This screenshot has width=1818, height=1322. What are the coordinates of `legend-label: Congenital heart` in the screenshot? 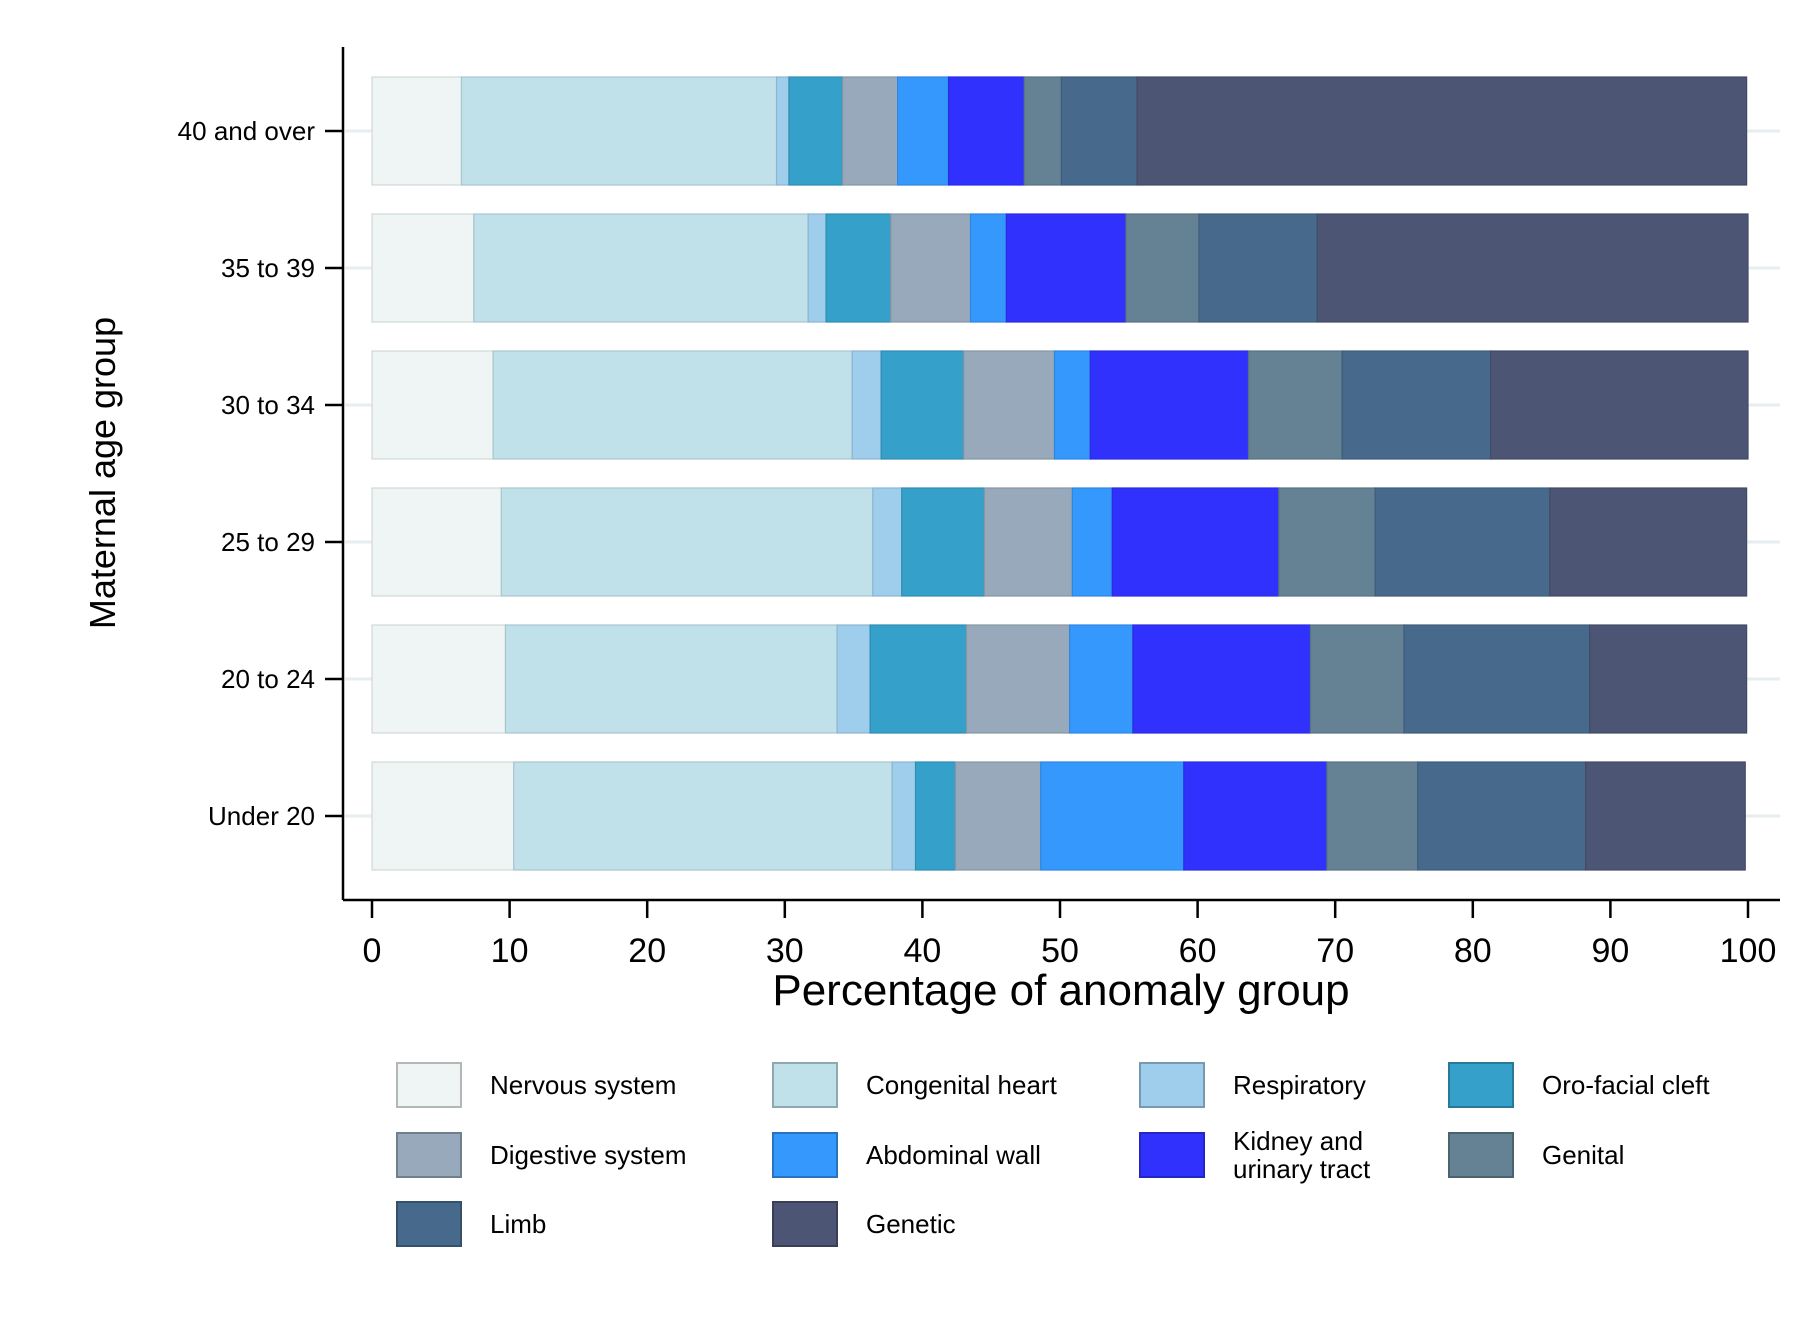 It's located at (962, 1085).